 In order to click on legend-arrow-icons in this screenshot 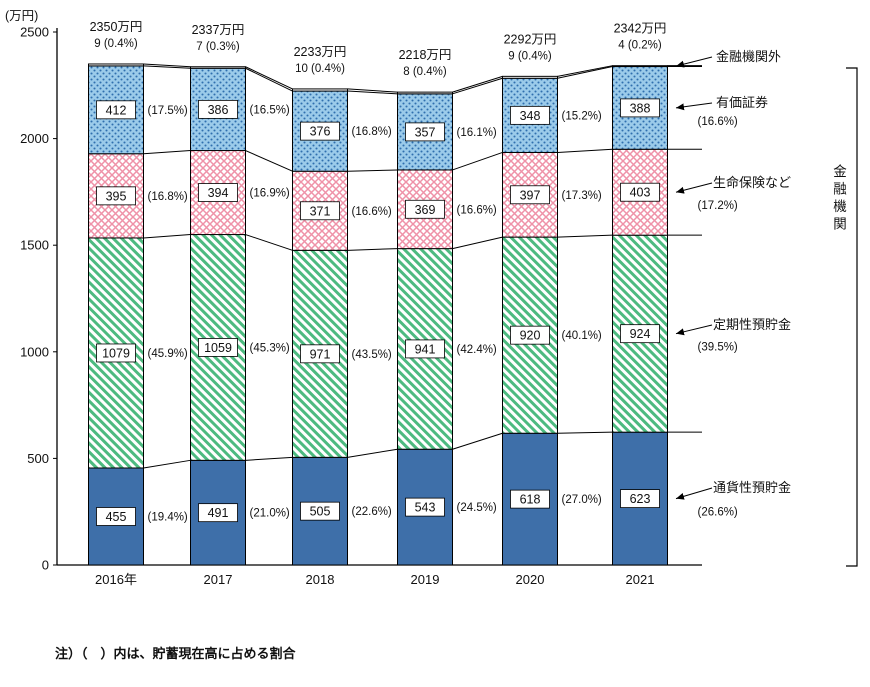, I will do `click(694, 278)`.